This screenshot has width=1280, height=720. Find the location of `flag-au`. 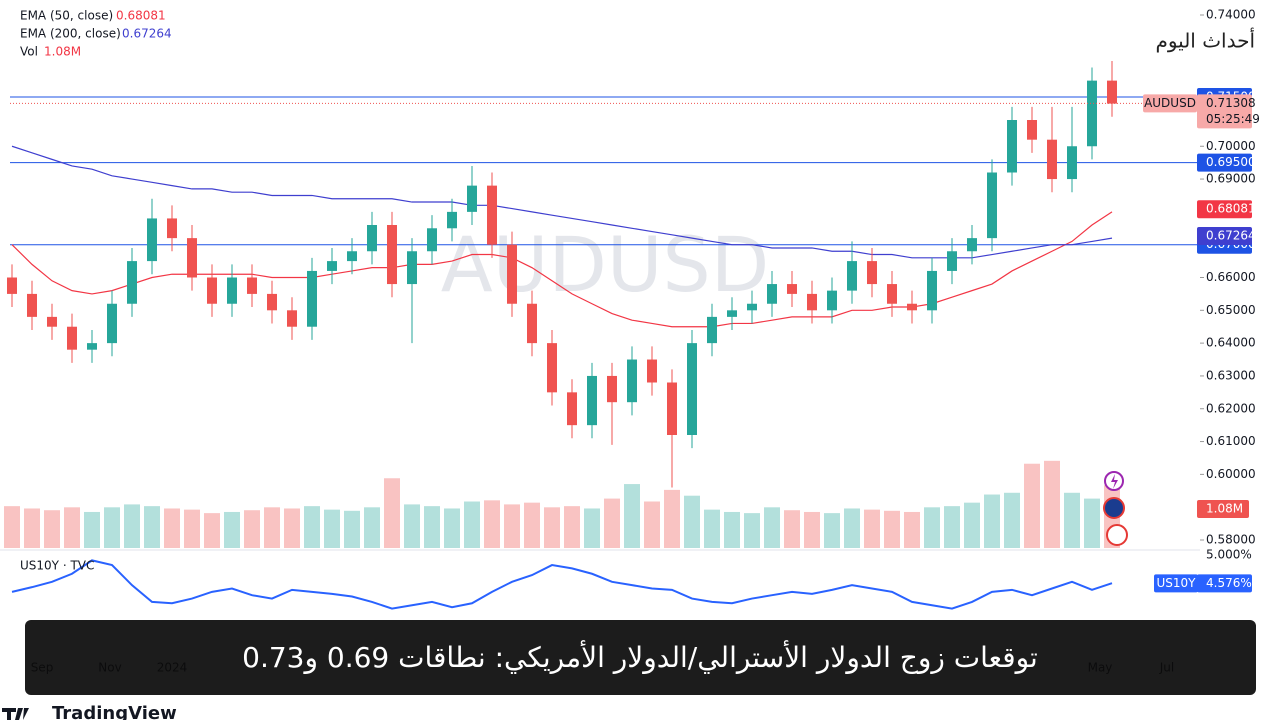

flag-au is located at coordinates (1114, 508).